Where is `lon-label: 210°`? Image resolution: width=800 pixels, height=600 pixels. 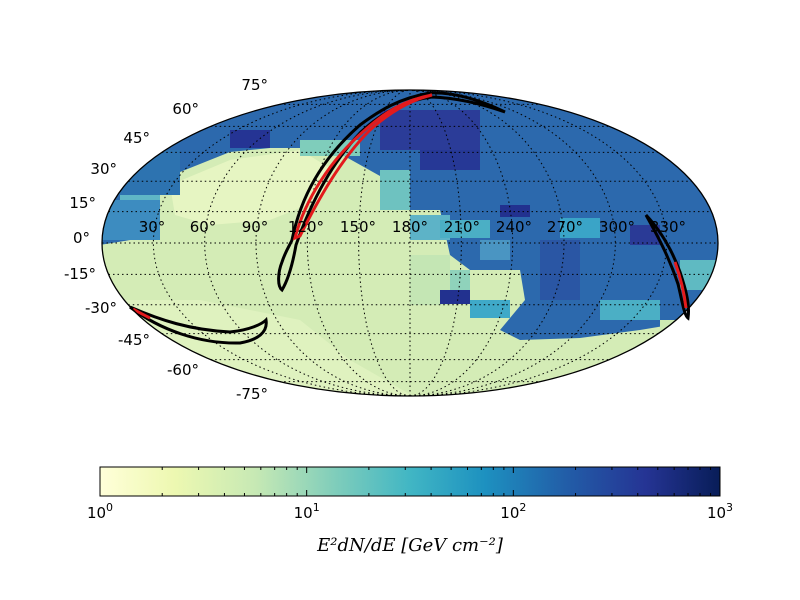
lon-label: 210° is located at coordinates (462, 227).